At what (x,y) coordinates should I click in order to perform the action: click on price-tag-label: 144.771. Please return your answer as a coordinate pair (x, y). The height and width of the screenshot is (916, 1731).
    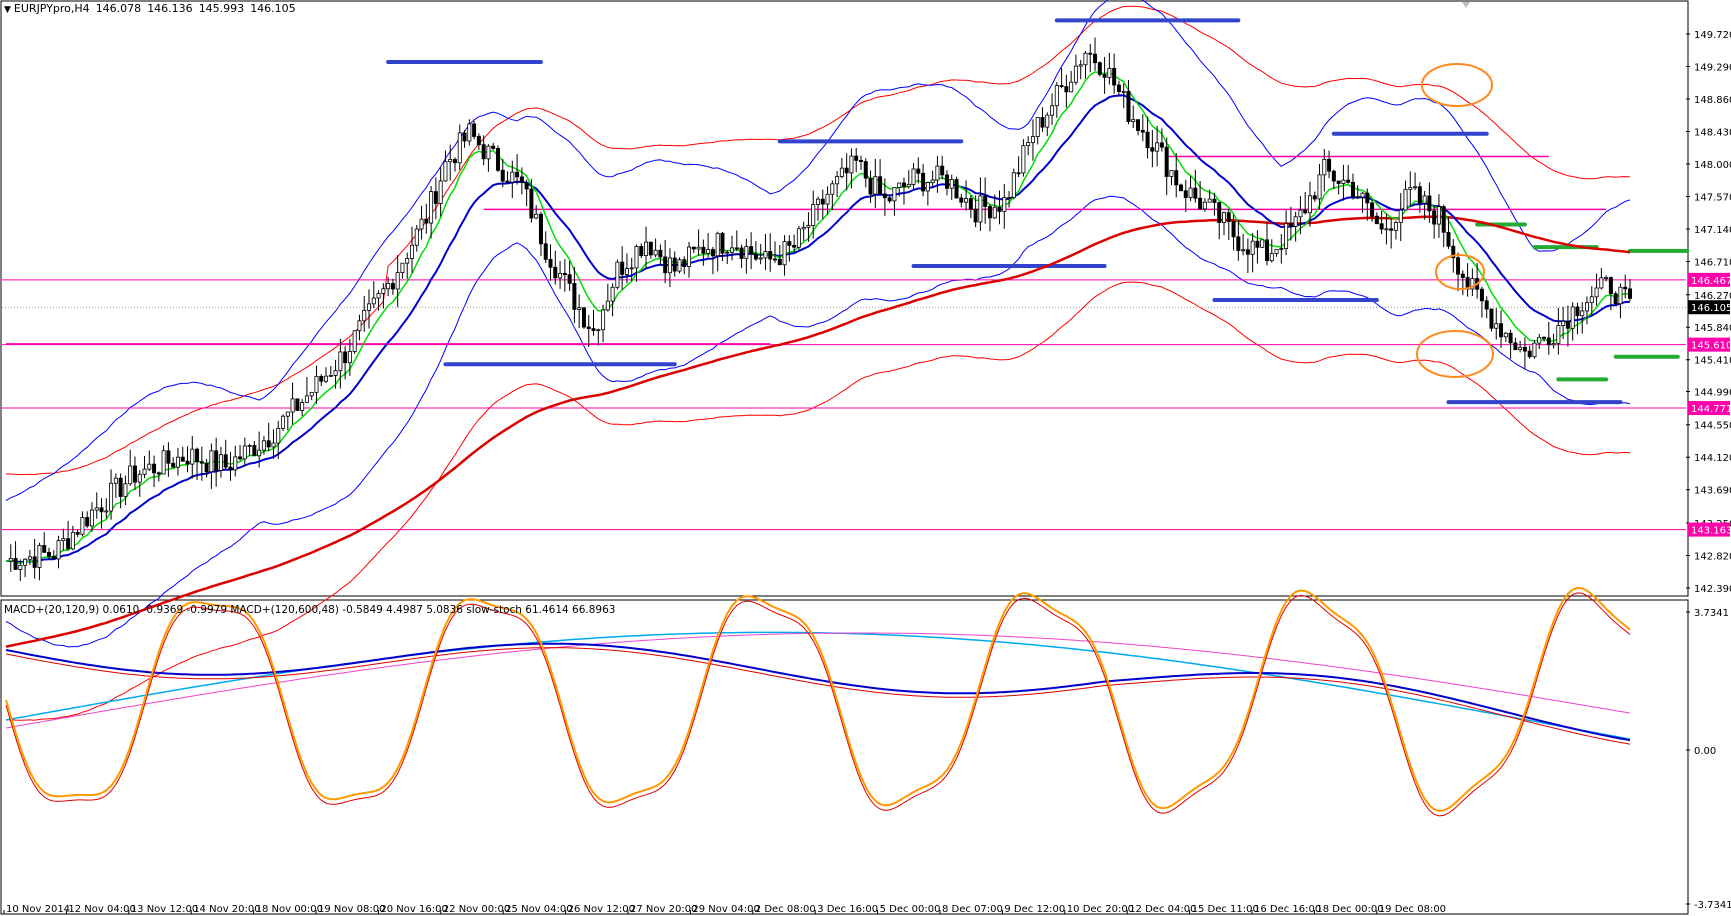
    Looking at the image, I should click on (1711, 409).